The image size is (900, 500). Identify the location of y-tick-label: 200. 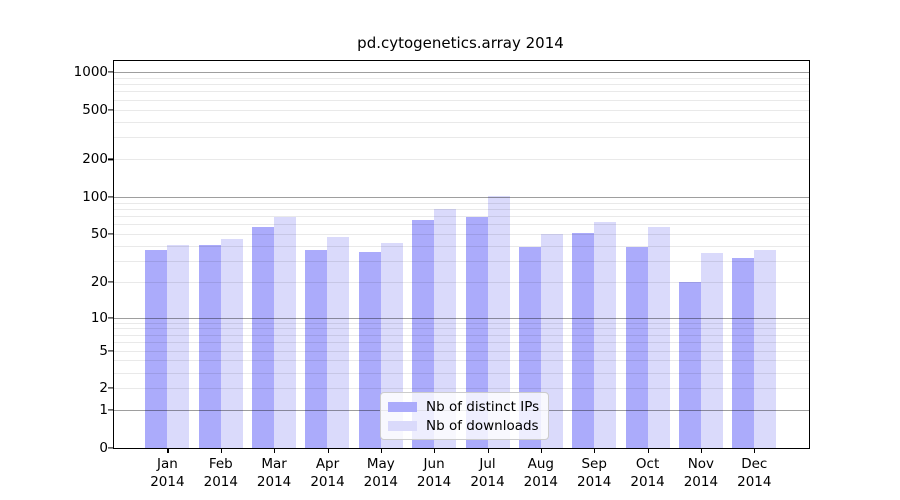
(95, 159).